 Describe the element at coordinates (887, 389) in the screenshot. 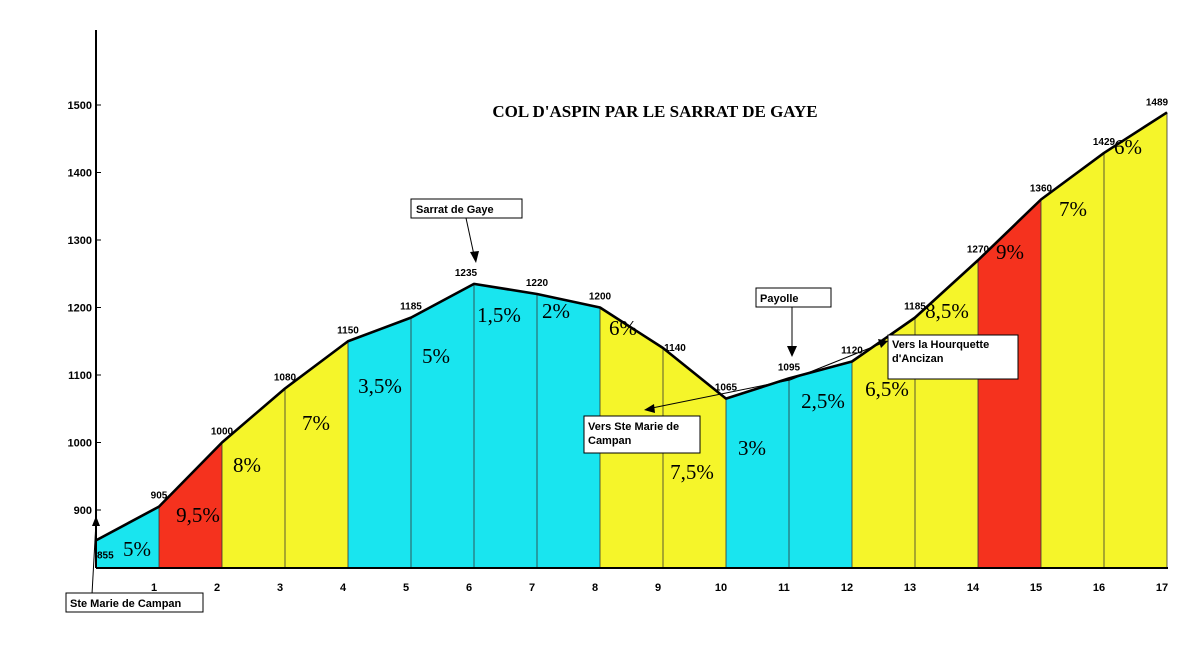

I see `grade-label: 6,5%` at that location.